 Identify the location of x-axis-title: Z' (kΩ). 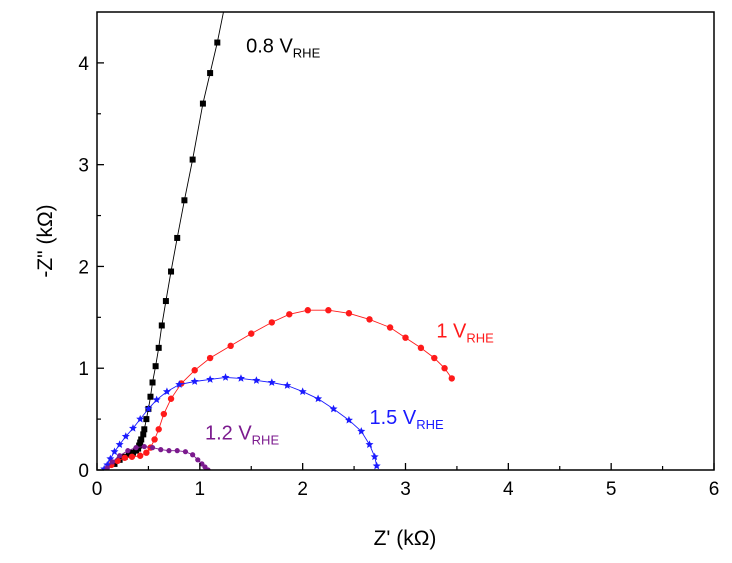
(405, 538).